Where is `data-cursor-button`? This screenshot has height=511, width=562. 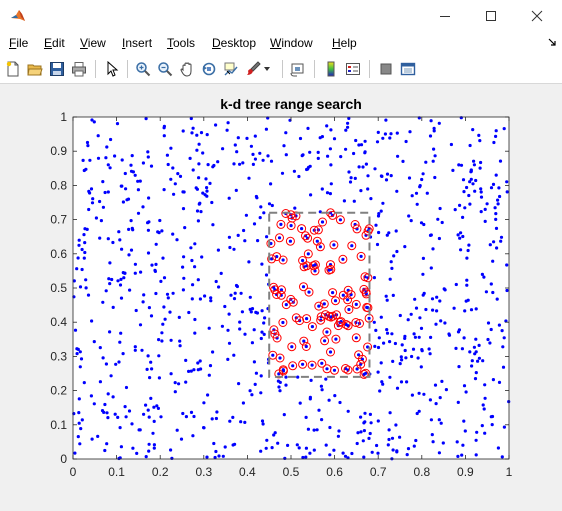 data-cursor-button is located at coordinates (231, 69).